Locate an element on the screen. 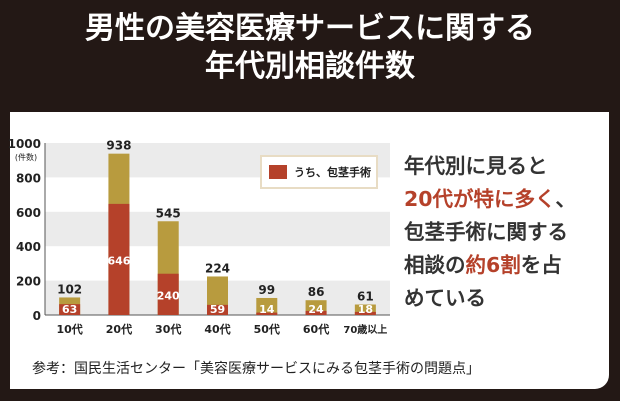 This screenshot has height=401, width=620. message-text: を占 is located at coordinates (541, 265).